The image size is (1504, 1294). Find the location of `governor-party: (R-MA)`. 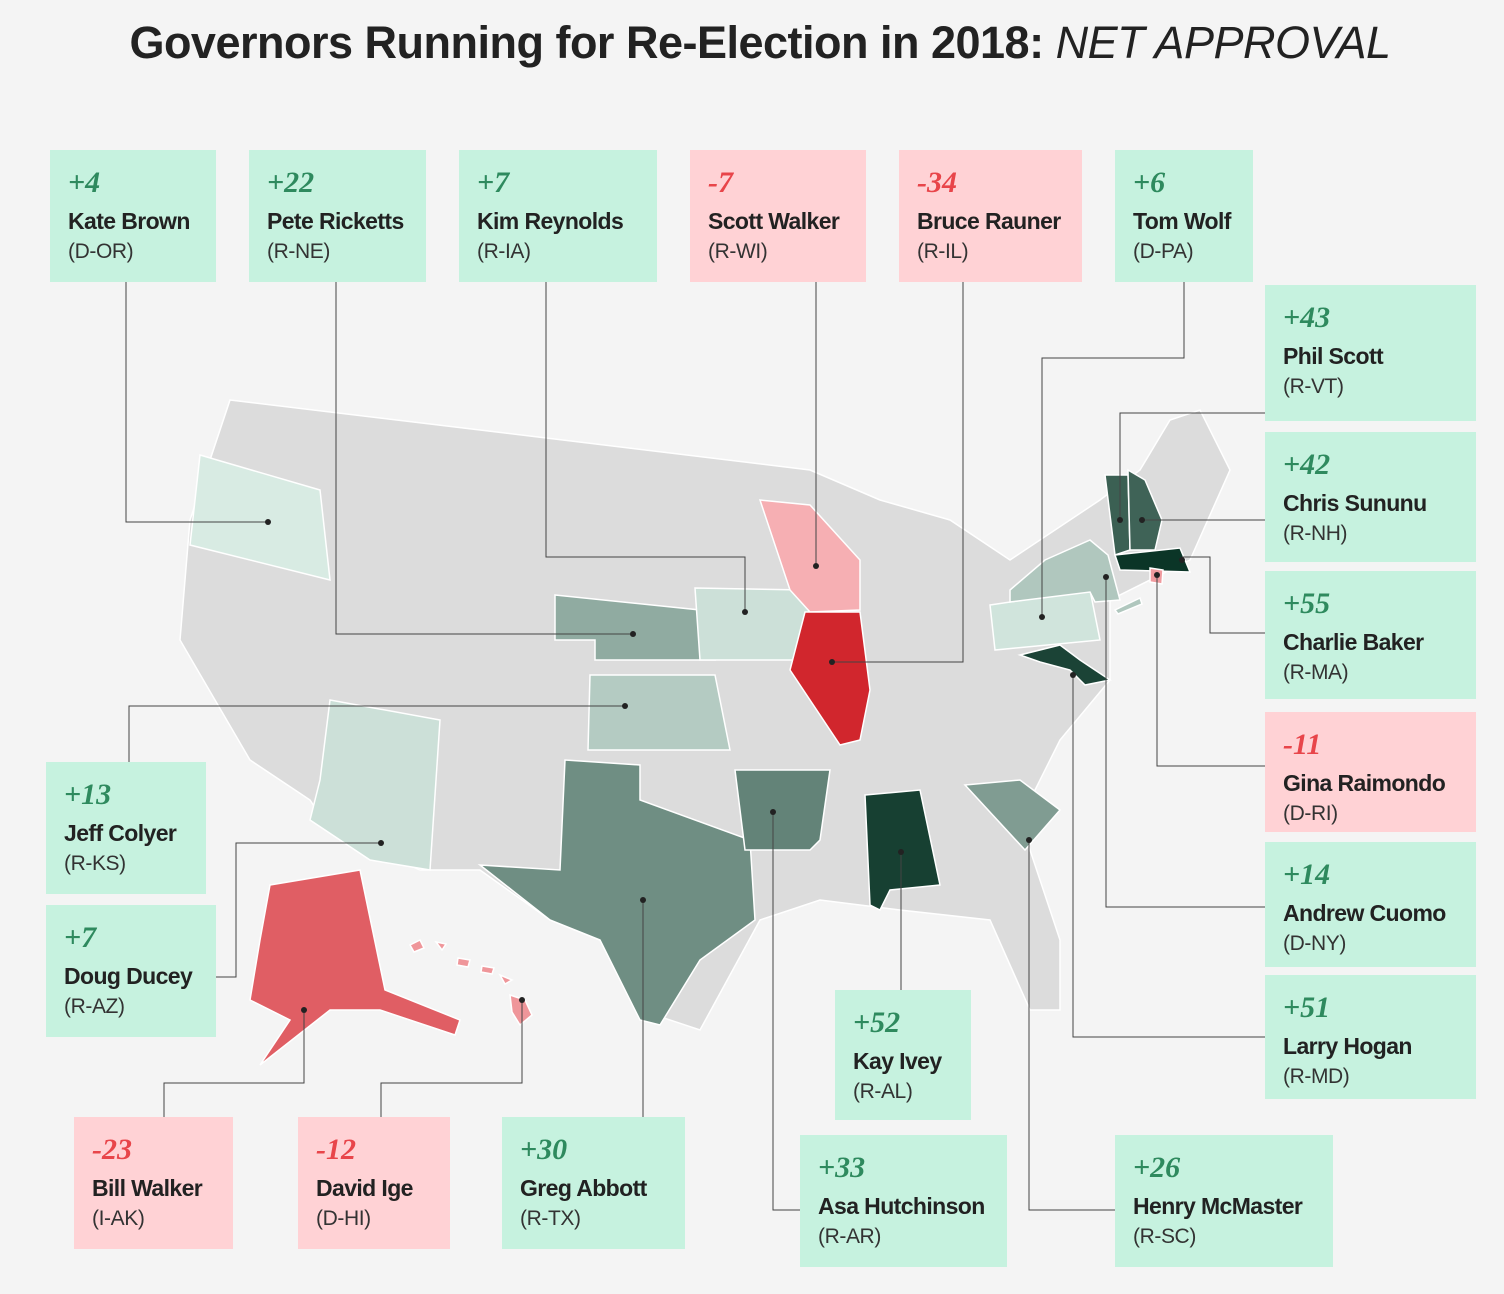

governor-party: (R-MA) is located at coordinates (1315, 672).